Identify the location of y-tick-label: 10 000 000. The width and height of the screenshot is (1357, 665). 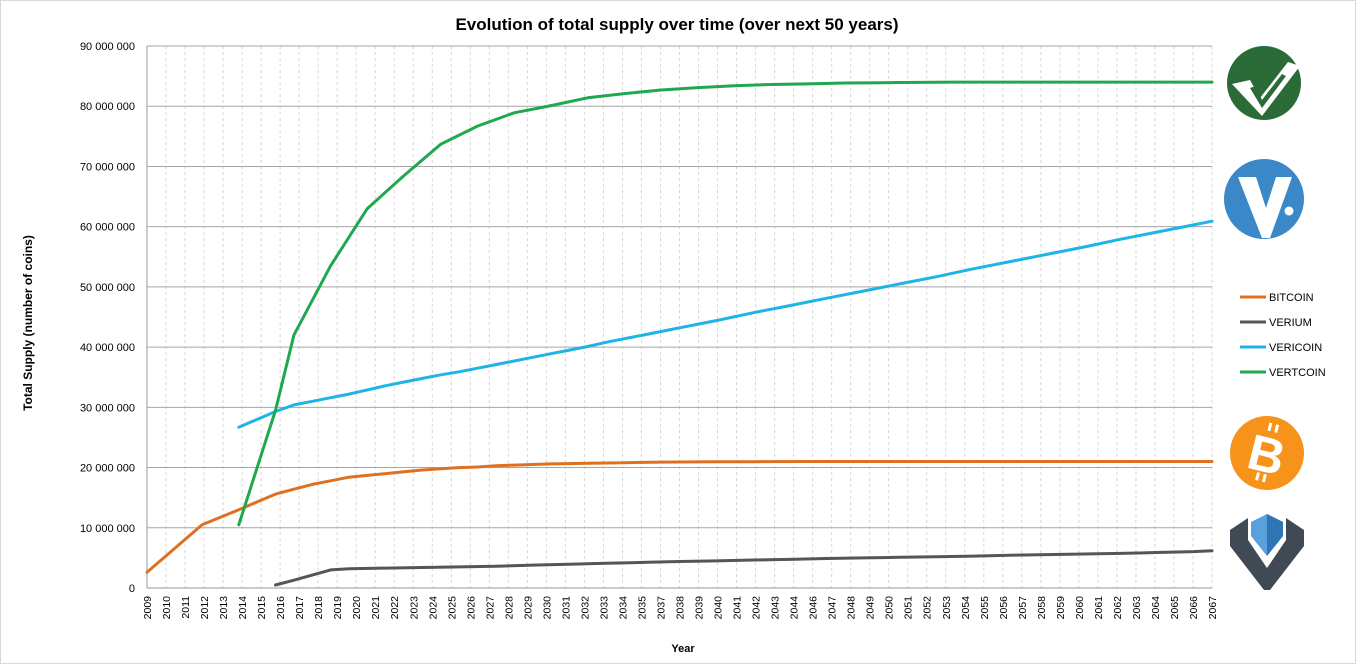
(107, 529).